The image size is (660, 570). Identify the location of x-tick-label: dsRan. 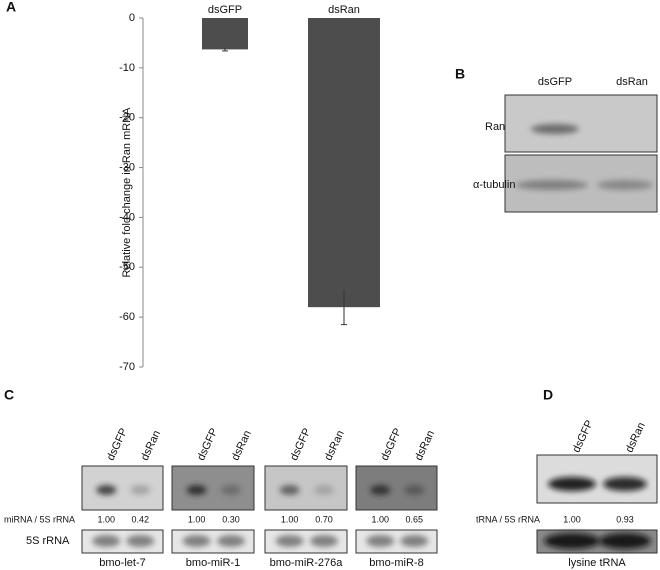
(344, 10).